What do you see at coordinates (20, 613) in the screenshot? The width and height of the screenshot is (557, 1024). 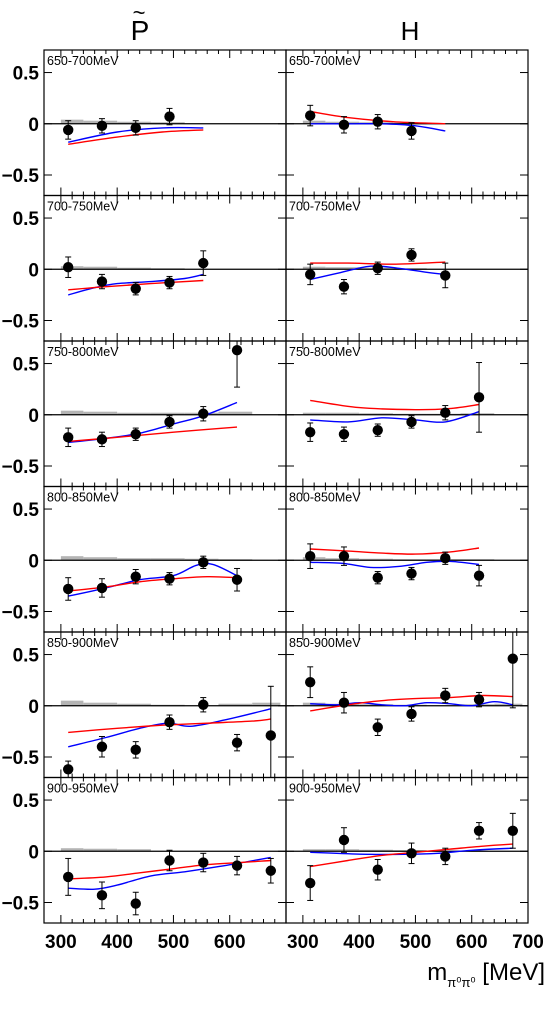 I see `y-tick-label: −0.5` at bounding box center [20, 613].